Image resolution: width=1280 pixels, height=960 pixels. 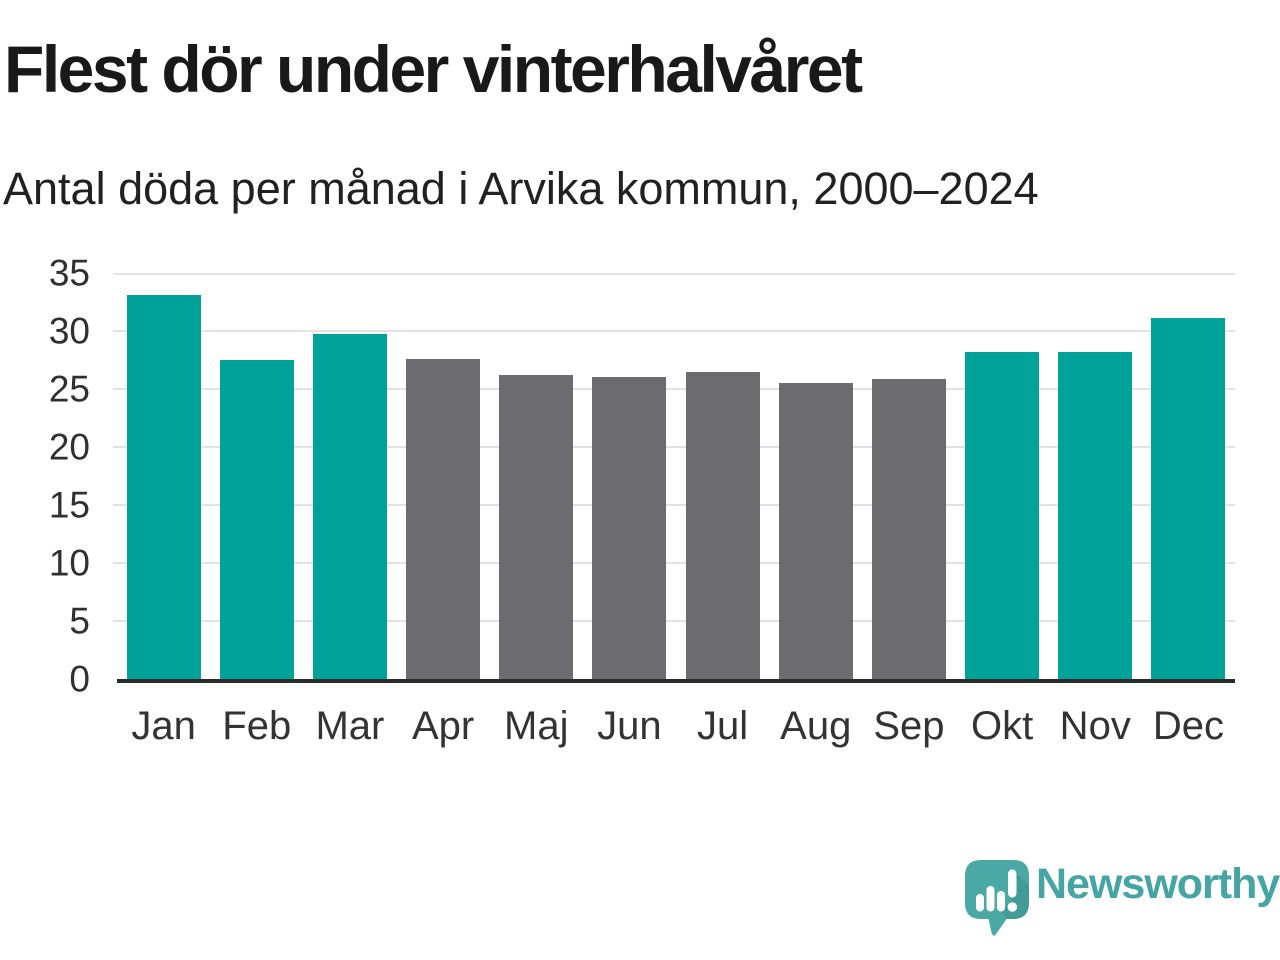 What do you see at coordinates (79, 679) in the screenshot?
I see `y-tick-label-0: 0` at bounding box center [79, 679].